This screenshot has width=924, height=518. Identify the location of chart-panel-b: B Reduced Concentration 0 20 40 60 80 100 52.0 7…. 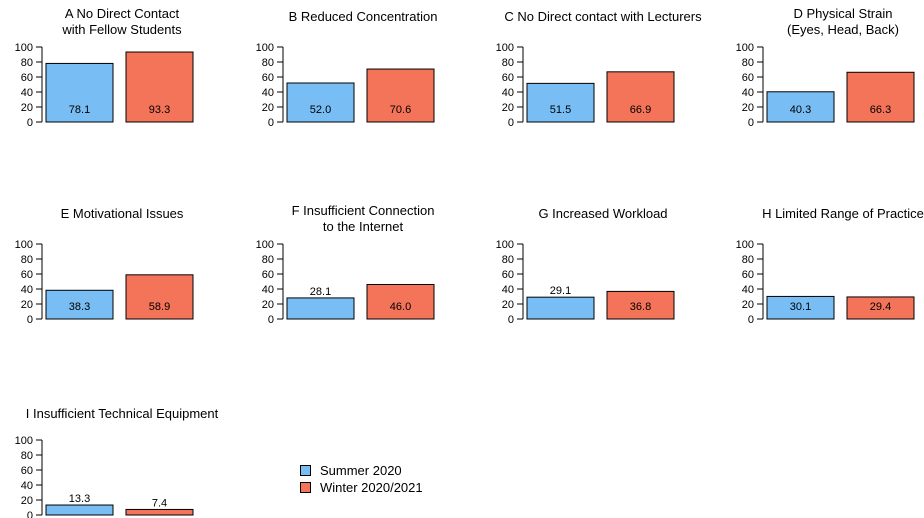
(347, 69).